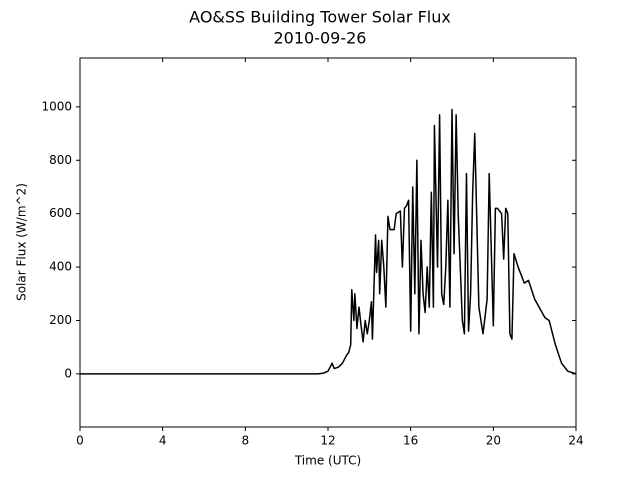 The height and width of the screenshot is (480, 640). I want to click on chart-subtitle: 2010-09-26, so click(320, 38).